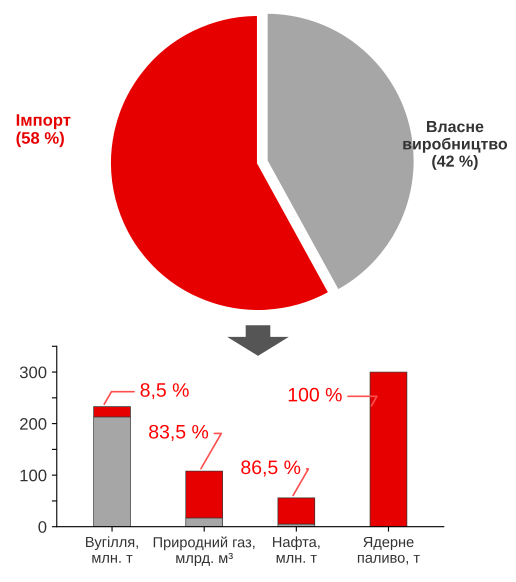 Image resolution: width=516 pixels, height=582 pixels. Describe the element at coordinates (455, 137) in the screenshot. I see `slice-label: Власне виробництво` at that location.